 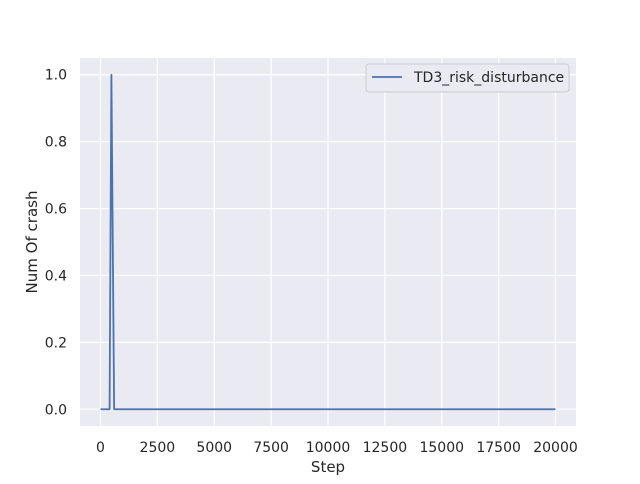 What do you see at coordinates (328, 467) in the screenshot?
I see `x-axis-label: Step` at bounding box center [328, 467].